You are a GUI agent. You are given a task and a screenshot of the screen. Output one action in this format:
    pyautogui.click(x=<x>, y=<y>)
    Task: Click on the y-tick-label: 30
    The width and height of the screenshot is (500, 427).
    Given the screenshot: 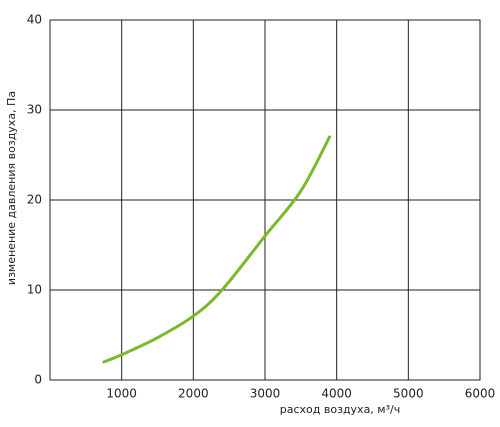 What is the action you would take?
    pyautogui.click(x=34, y=110)
    